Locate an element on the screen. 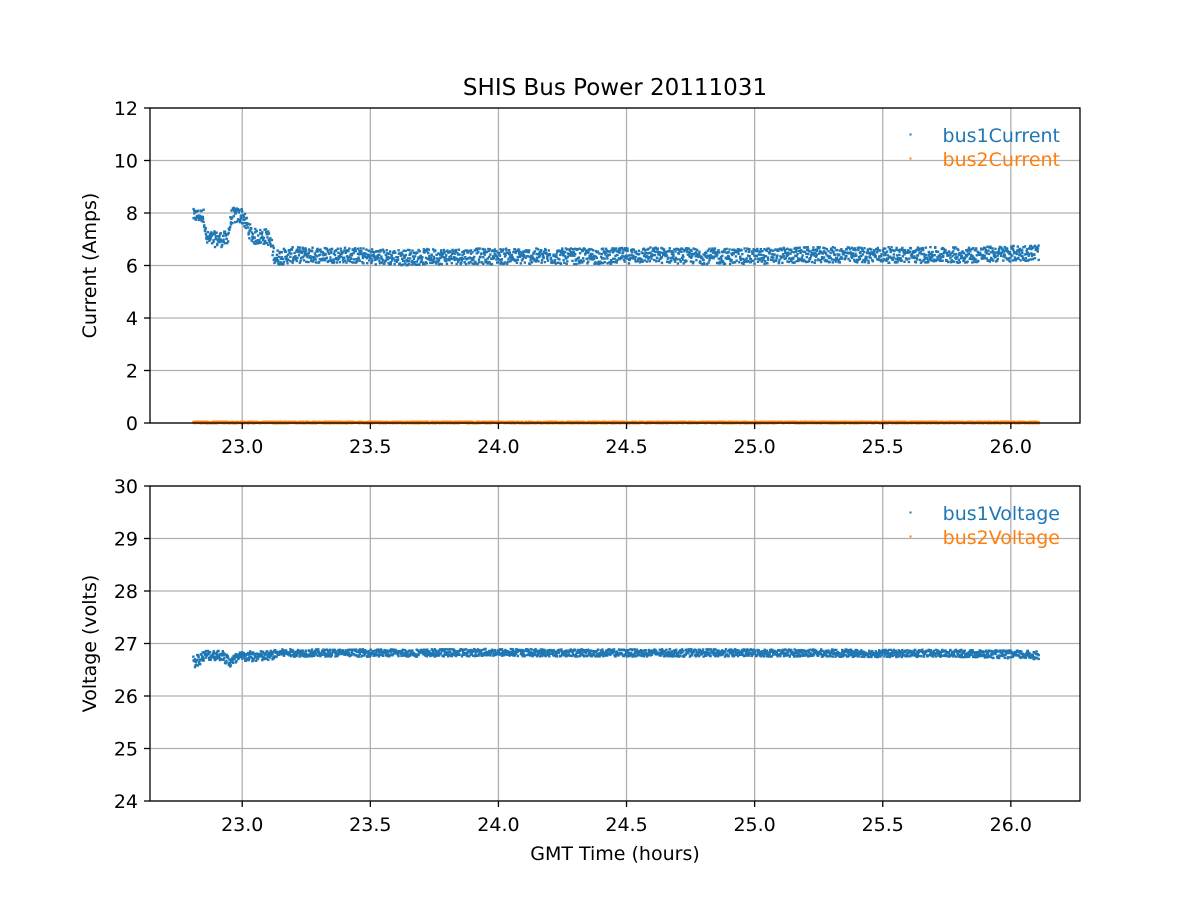  y-tick-label: 8 is located at coordinates (132, 214).